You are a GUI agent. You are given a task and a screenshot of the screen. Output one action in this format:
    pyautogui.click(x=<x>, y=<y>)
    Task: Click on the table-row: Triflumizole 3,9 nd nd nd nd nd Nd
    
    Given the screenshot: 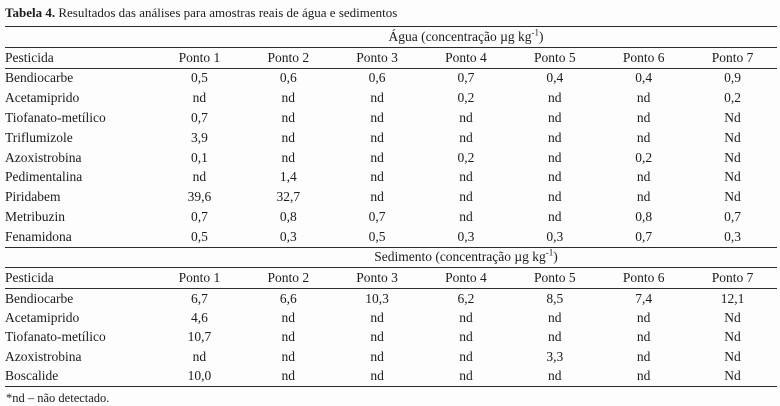 What is the action you would take?
    pyautogui.click(x=391, y=138)
    